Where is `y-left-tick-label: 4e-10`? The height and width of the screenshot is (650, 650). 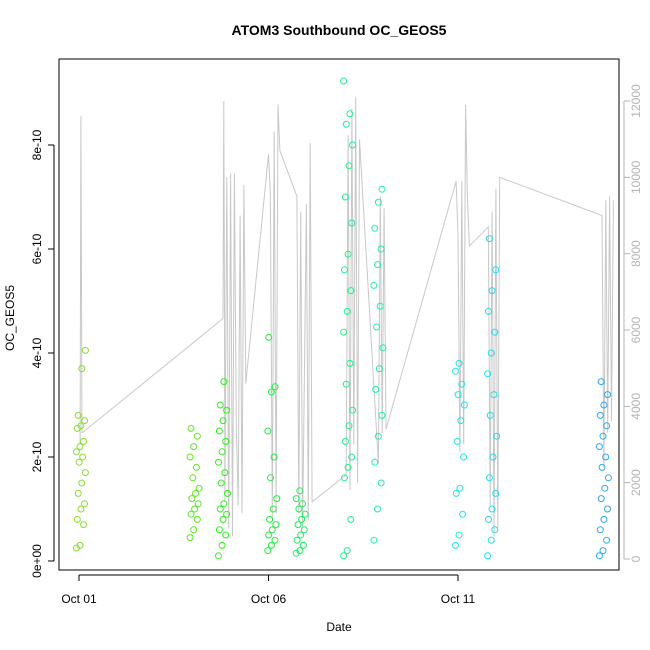
y-left-tick-label: 4e-10 is located at coordinates (37, 352).